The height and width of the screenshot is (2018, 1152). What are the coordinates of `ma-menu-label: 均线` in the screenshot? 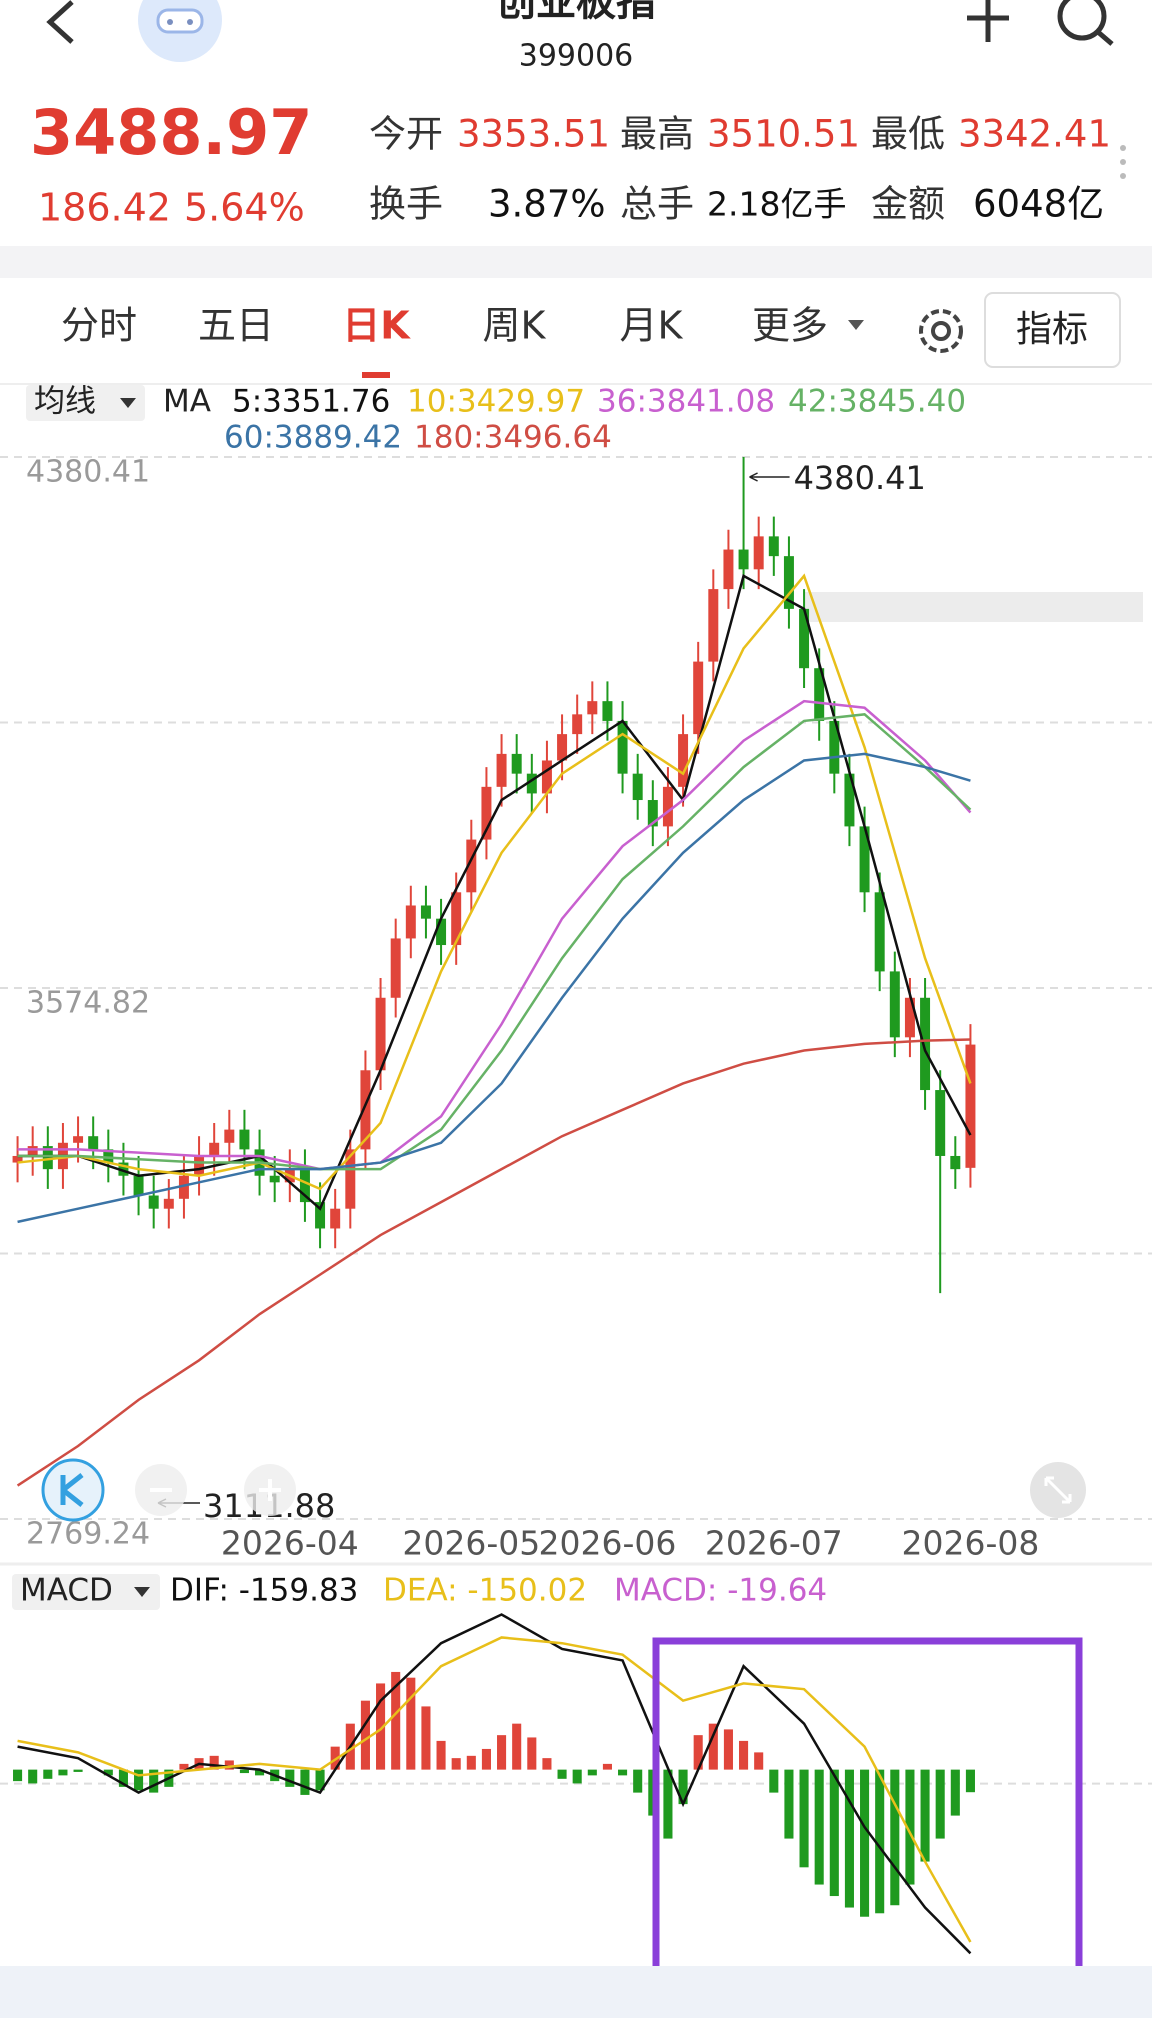 It's located at (65, 402).